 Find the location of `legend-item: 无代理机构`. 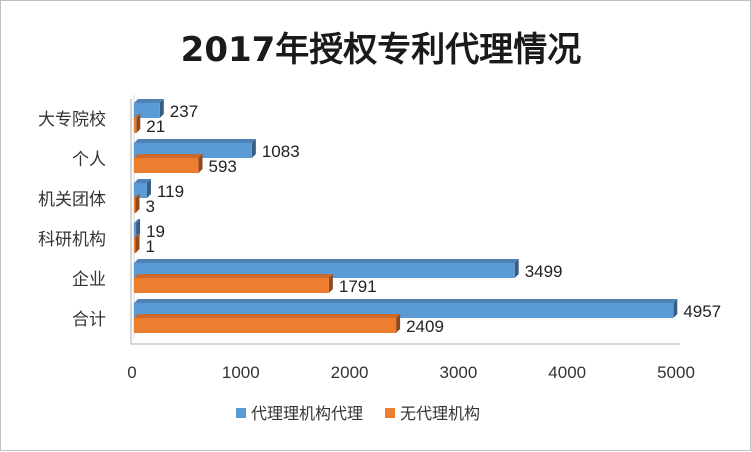

legend-item: 无代理机构 is located at coordinates (432, 413).